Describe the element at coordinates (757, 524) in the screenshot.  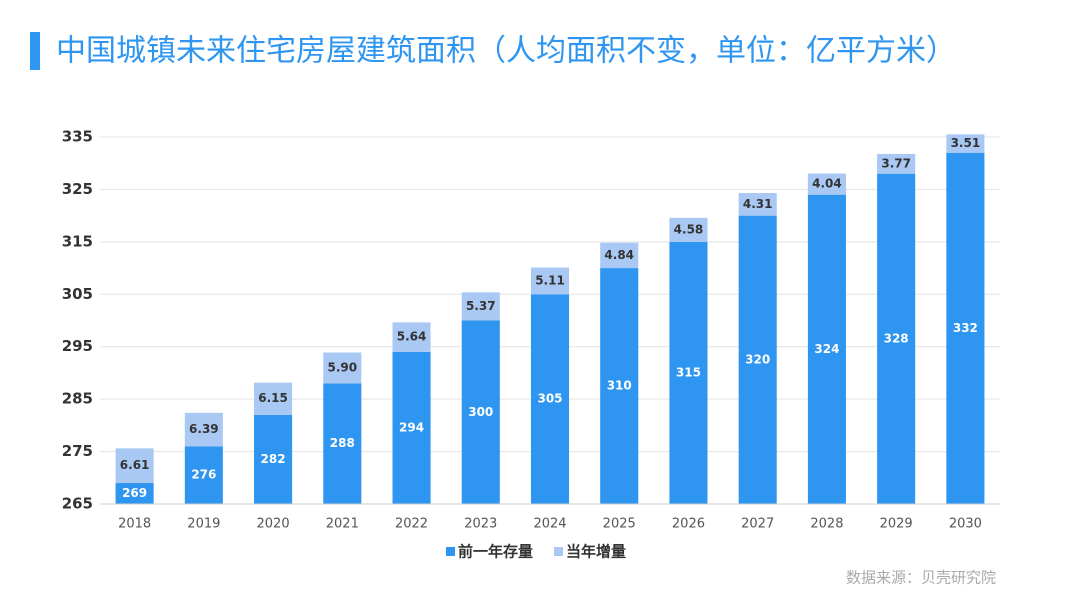
I see `x-tick-label: 2027` at that location.